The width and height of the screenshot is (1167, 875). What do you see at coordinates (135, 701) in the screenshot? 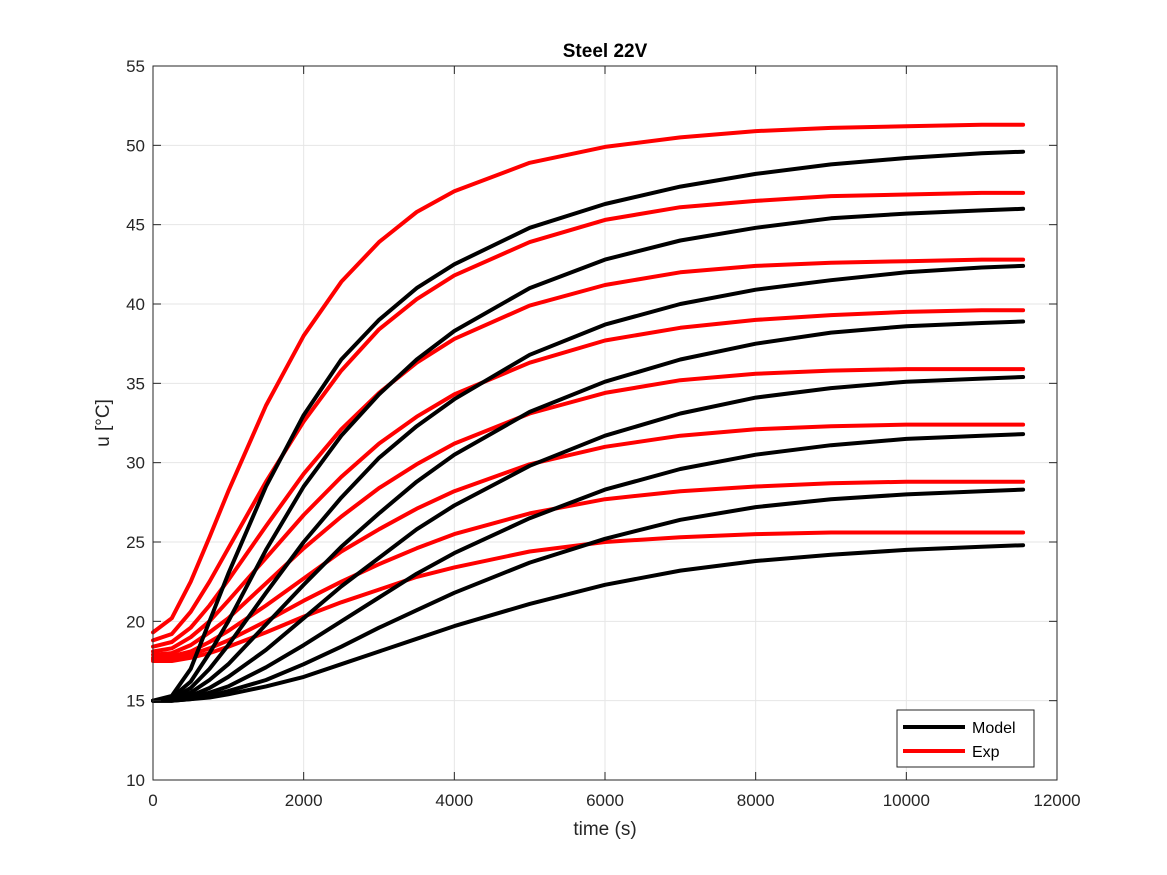
I see `y-tick-label: 15` at bounding box center [135, 701].